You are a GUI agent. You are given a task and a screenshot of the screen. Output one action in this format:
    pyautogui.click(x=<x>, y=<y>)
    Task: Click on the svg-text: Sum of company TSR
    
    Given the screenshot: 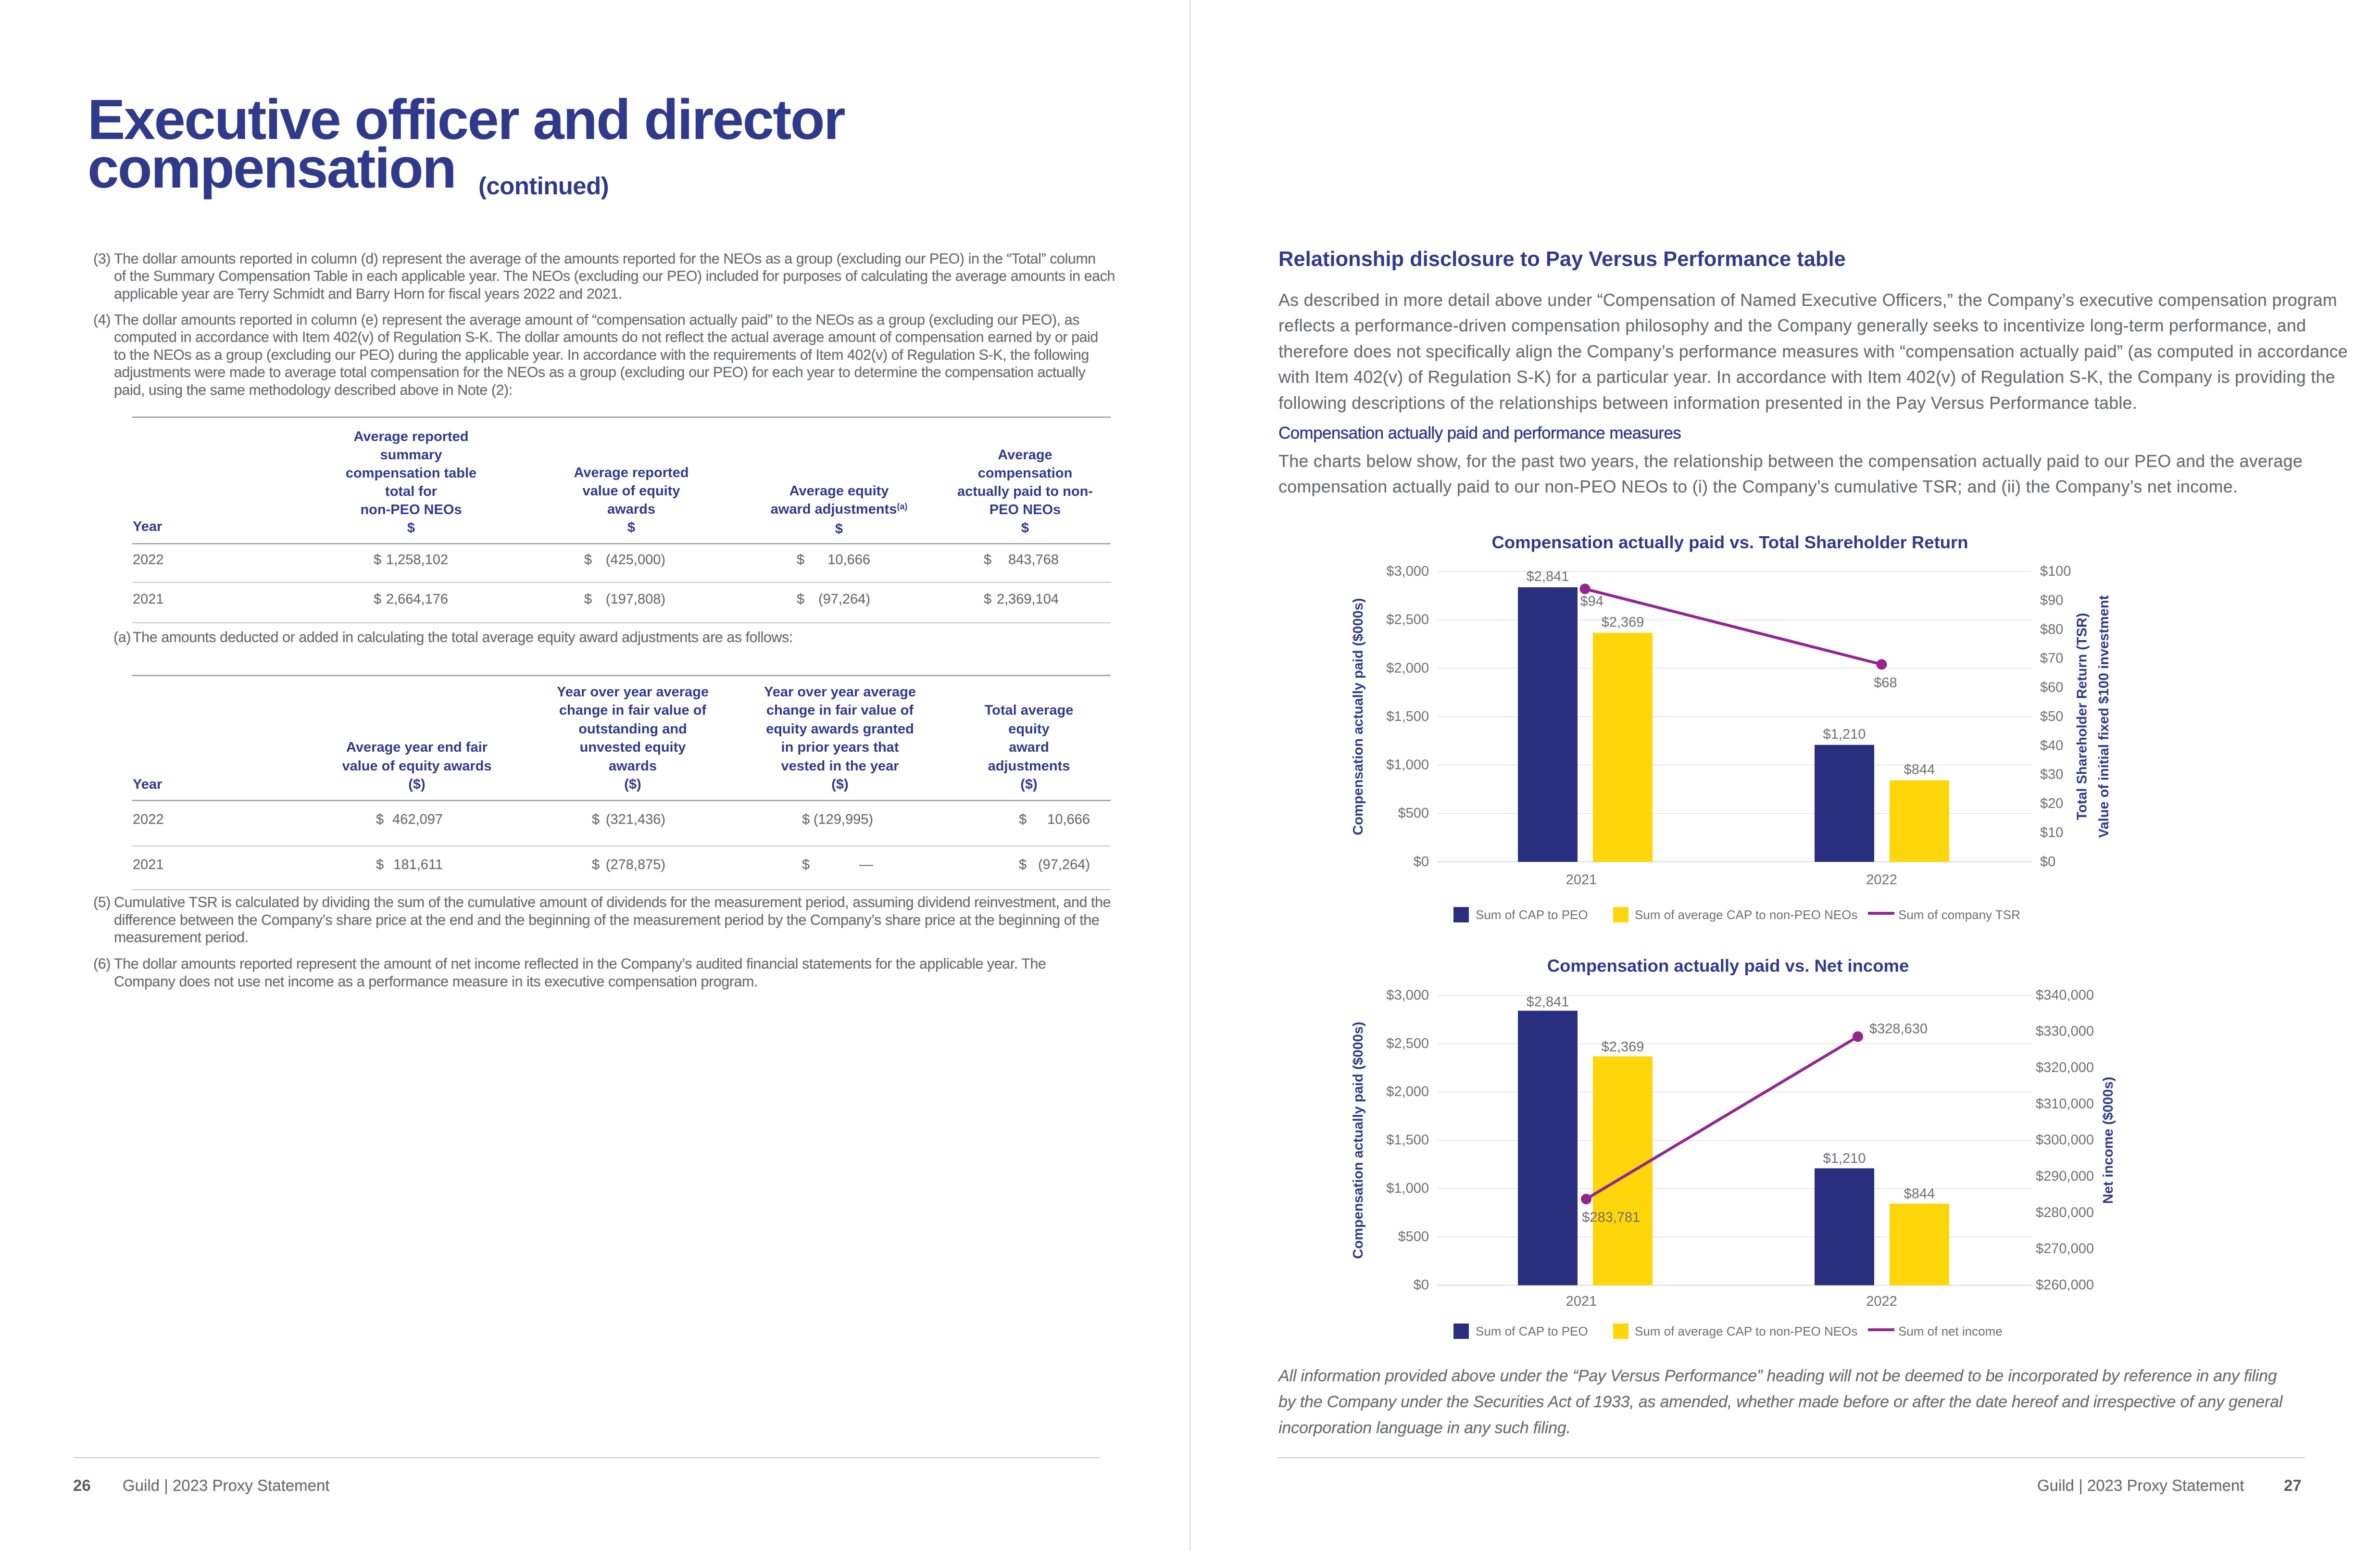 What is the action you would take?
    pyautogui.click(x=1959, y=915)
    